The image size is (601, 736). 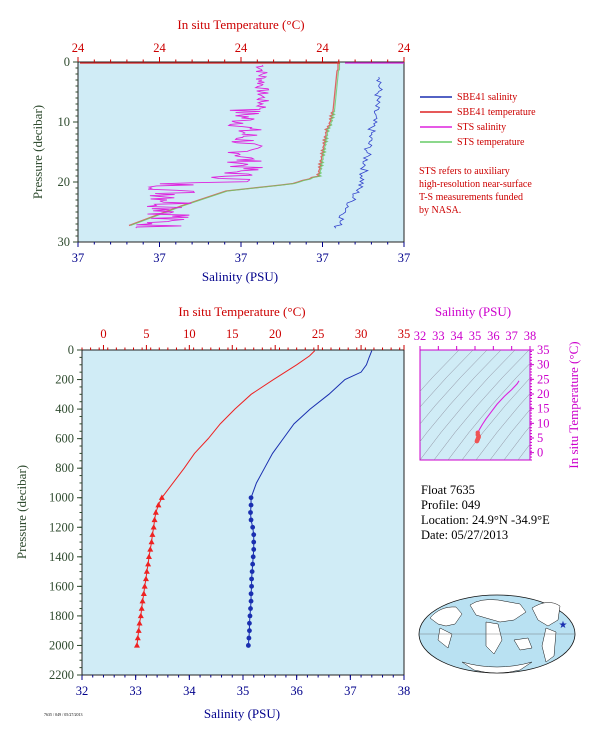 What do you see at coordinates (68, 152) in the screenshot?
I see `top-pressure-ticks: 0 10 20 30` at bounding box center [68, 152].